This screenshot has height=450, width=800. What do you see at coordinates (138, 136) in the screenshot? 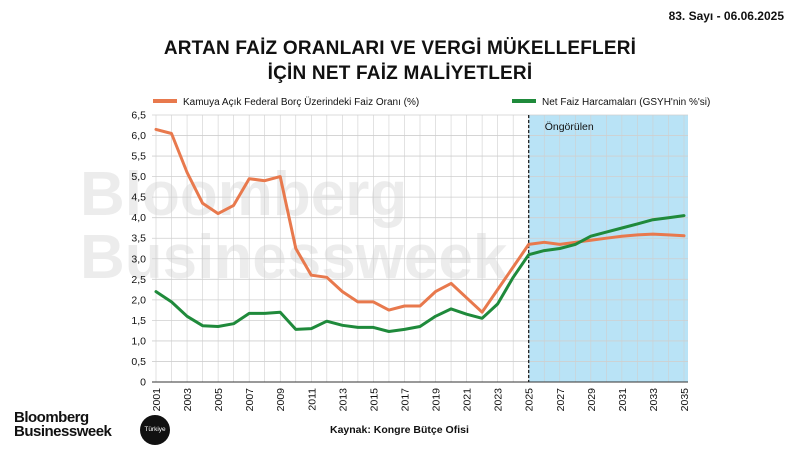
I see `y-tick-label: 6,0` at bounding box center [138, 136].